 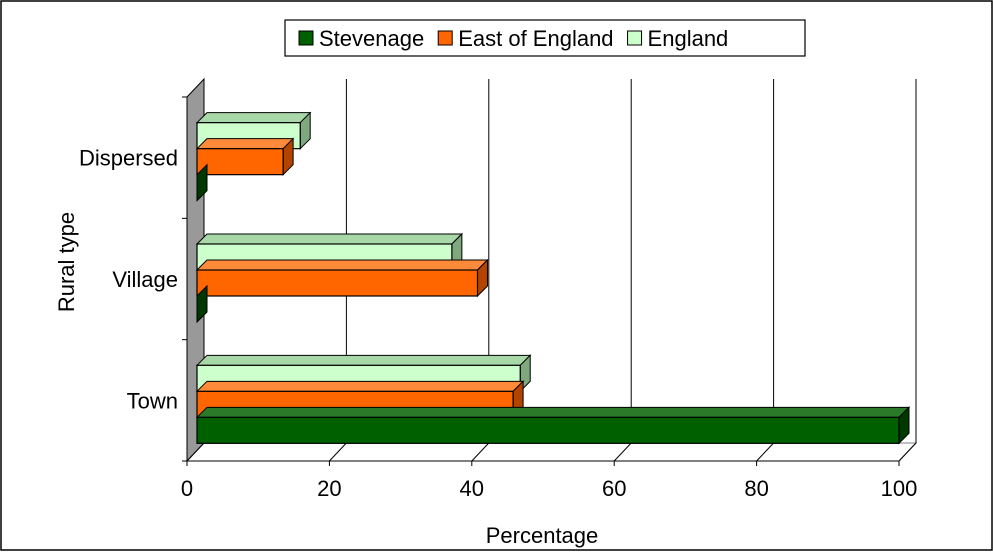 I want to click on bar-east-of-england-village, so click(x=342, y=278).